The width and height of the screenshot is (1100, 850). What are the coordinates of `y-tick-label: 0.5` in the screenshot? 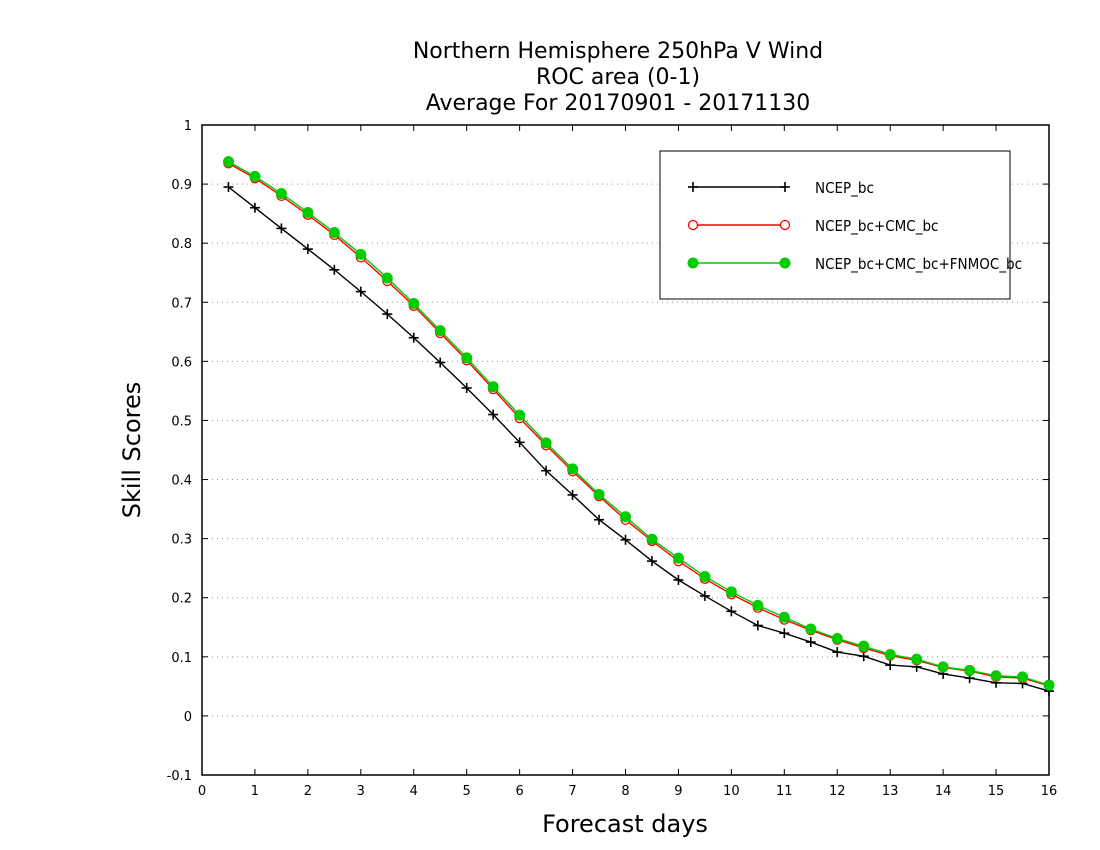 It's located at (181, 421).